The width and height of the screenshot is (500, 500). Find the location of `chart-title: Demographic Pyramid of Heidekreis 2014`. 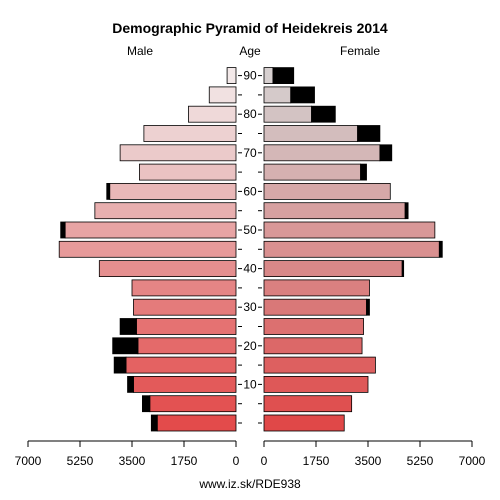

chart-title: Demographic Pyramid of Heidekreis 2014 is located at coordinates (250, 28).